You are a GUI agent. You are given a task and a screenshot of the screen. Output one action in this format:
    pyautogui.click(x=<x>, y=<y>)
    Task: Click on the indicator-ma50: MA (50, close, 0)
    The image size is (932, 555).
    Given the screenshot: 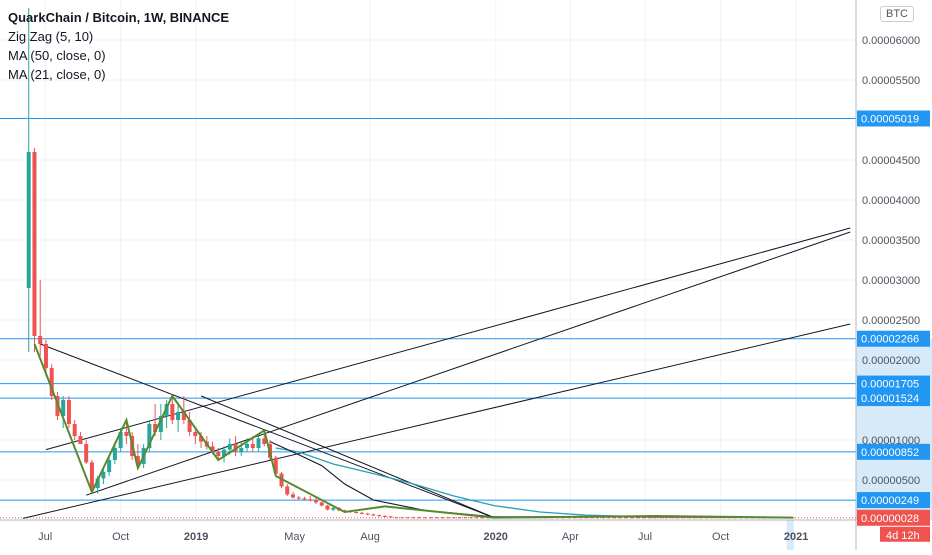 What is the action you would take?
    pyautogui.click(x=57, y=55)
    